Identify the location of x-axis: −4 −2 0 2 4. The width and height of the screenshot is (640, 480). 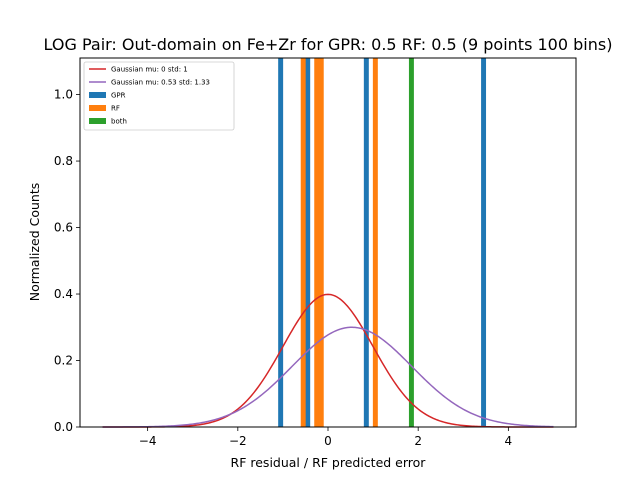
(325, 437).